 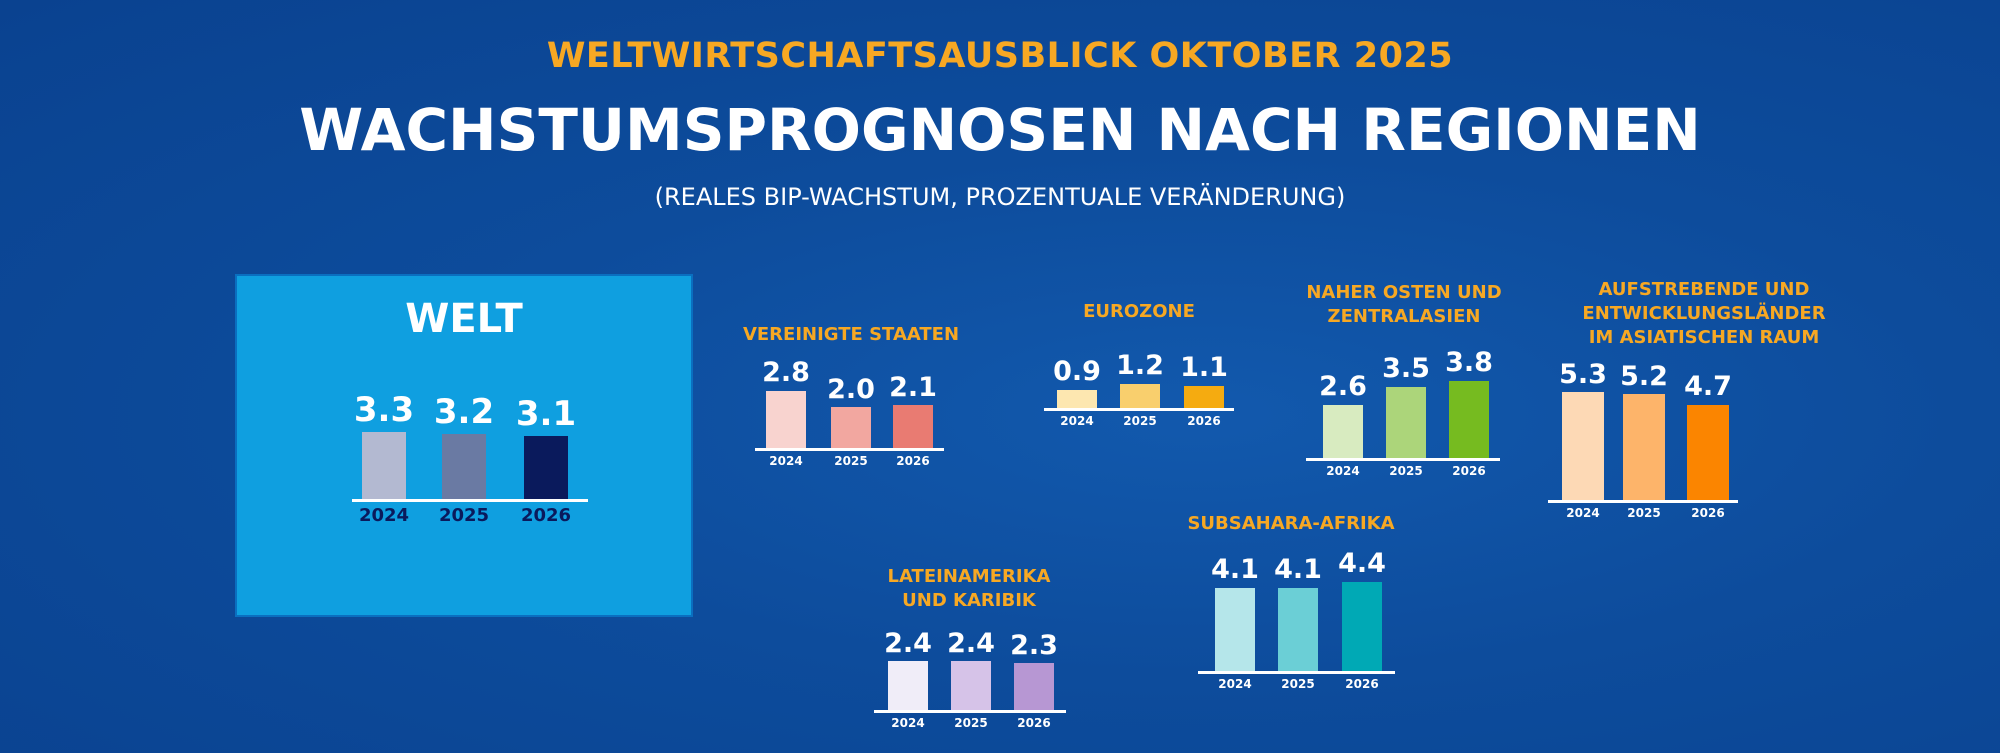 What do you see at coordinates (1362, 563) in the screenshot?
I see `data-label: 4.4` at bounding box center [1362, 563].